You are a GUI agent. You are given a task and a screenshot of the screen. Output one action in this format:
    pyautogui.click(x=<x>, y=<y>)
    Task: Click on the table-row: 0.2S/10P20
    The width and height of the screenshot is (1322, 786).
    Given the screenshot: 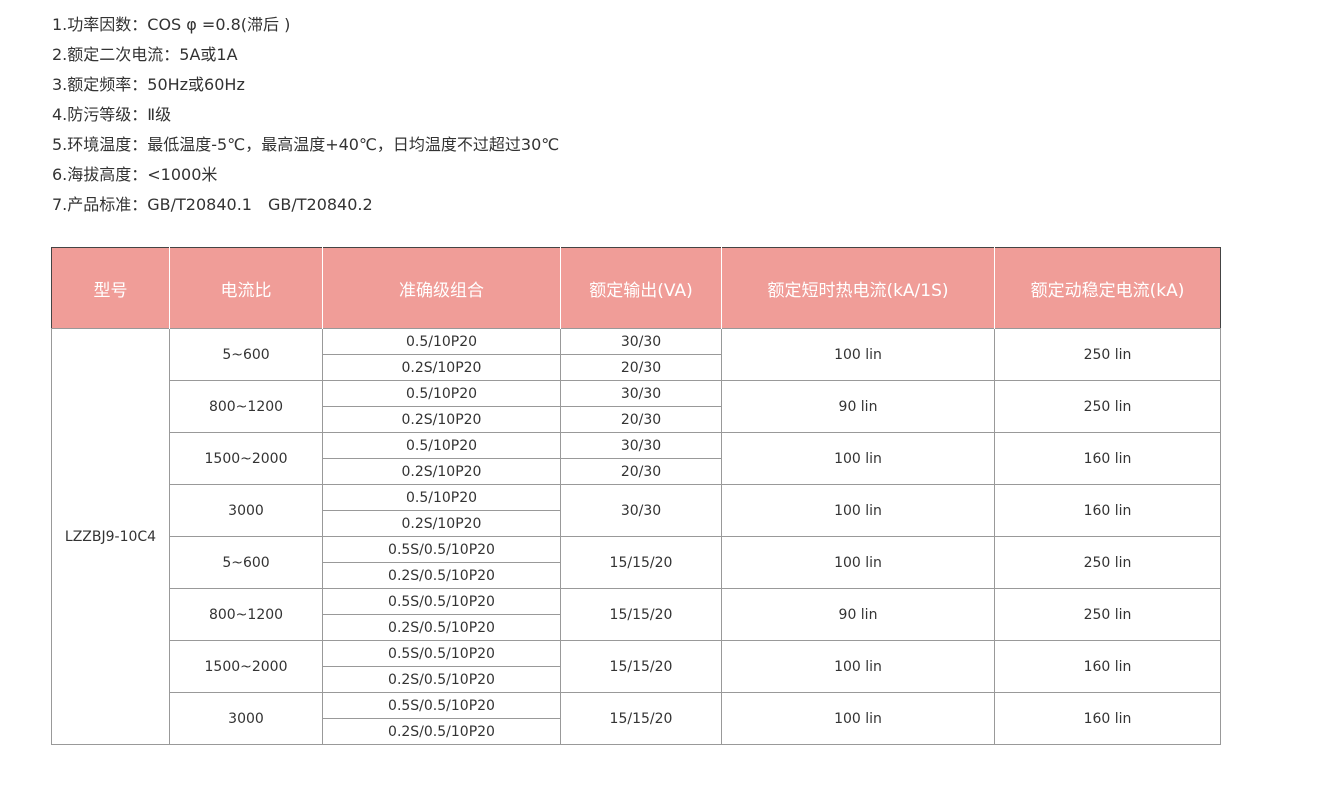 What is the action you would take?
    pyautogui.click(x=636, y=523)
    